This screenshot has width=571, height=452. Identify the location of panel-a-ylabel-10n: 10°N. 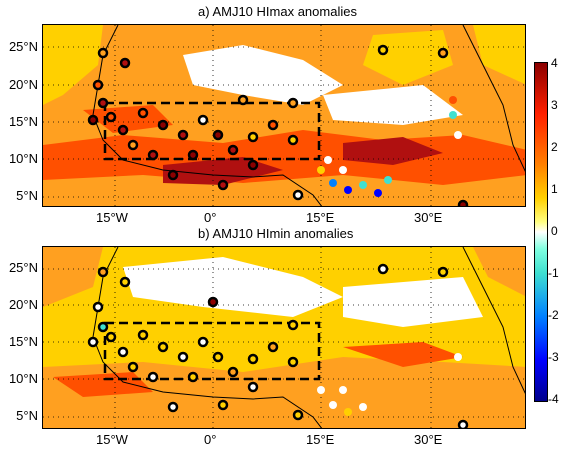
(23, 158).